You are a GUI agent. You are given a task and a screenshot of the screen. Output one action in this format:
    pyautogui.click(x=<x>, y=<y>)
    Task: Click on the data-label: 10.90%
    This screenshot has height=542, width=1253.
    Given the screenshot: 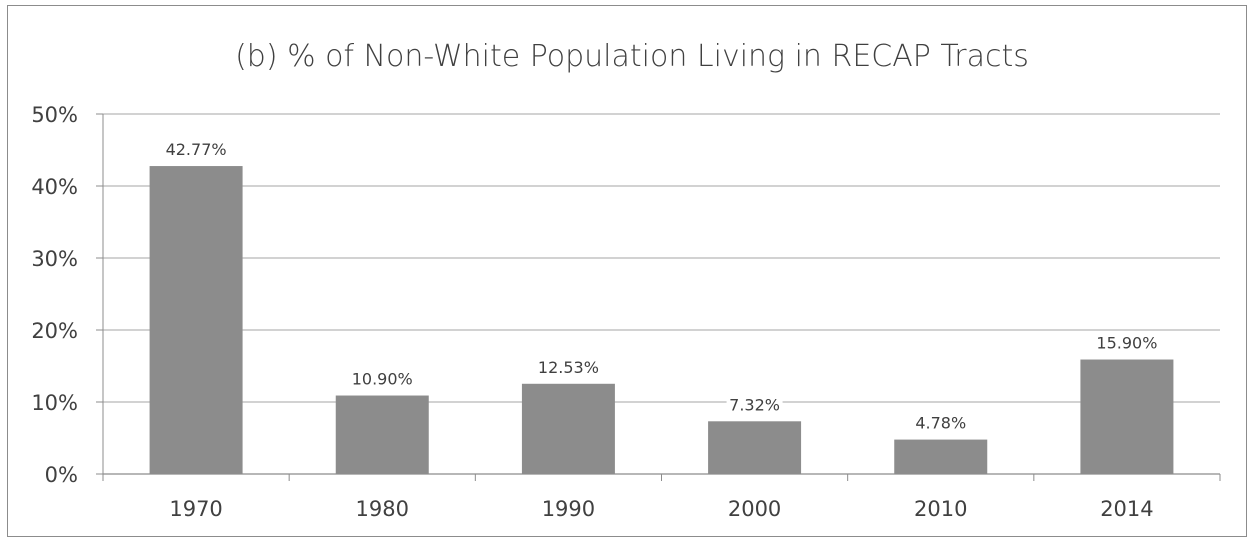 What is the action you would take?
    pyautogui.click(x=382, y=379)
    